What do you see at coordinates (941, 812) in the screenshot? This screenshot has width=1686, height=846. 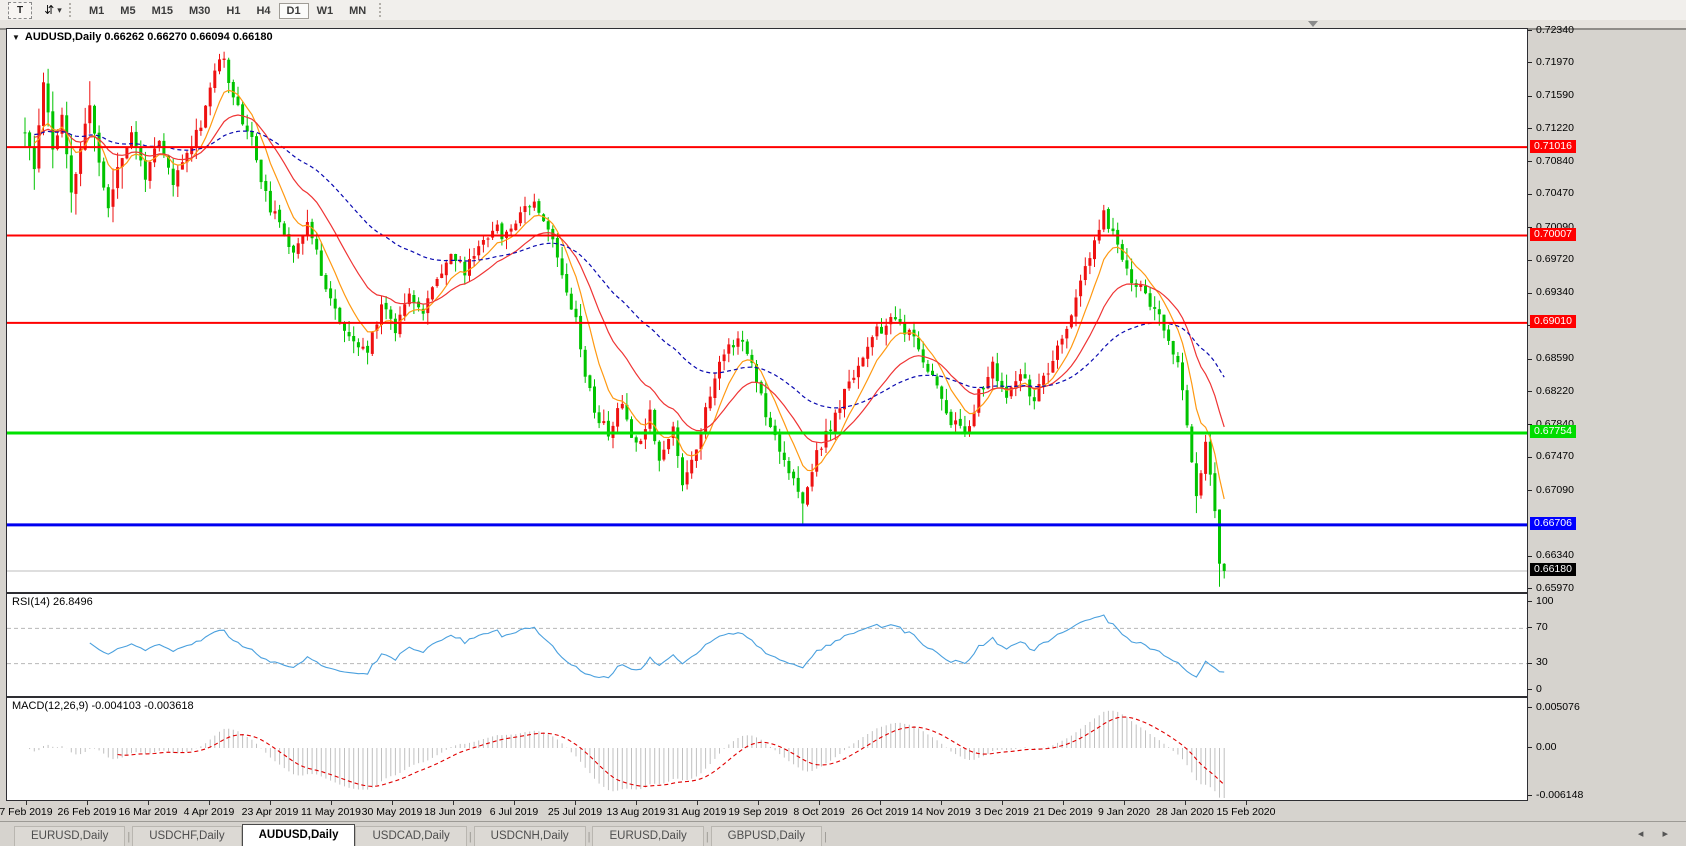 I see `date-label: 14 Nov 2019` at bounding box center [941, 812].